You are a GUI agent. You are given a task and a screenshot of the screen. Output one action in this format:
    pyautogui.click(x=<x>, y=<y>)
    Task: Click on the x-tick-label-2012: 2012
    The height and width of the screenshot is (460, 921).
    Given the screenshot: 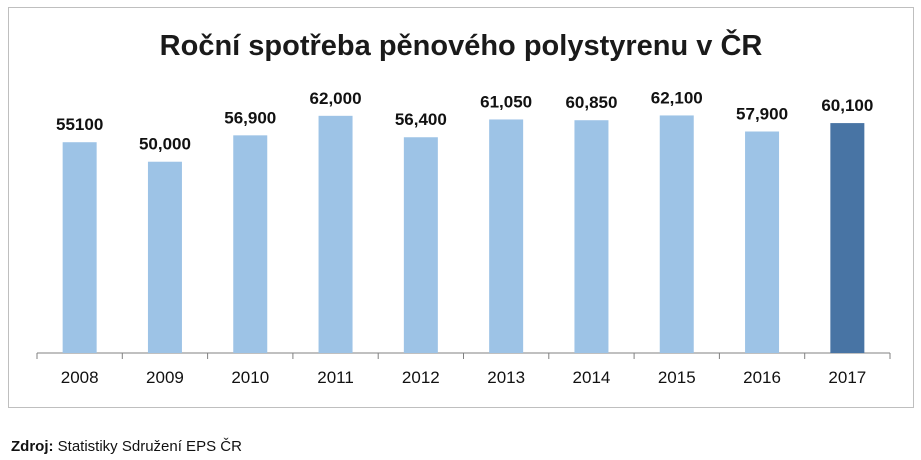 What is the action you would take?
    pyautogui.click(x=421, y=377)
    